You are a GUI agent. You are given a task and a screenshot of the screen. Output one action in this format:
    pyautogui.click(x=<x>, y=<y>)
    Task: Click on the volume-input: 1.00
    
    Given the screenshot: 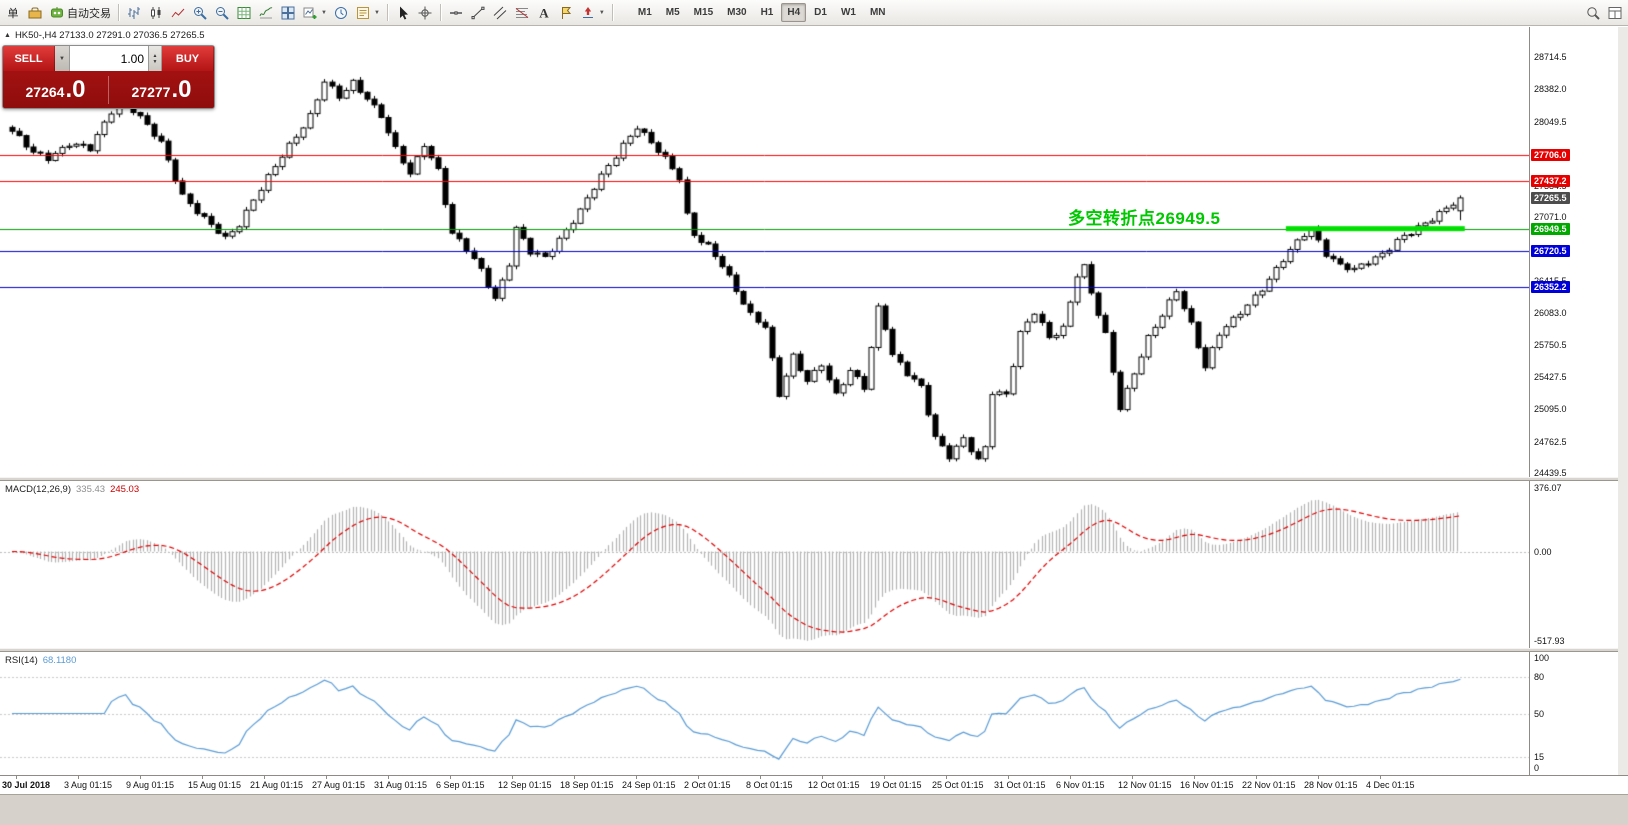 What is the action you would take?
    pyautogui.click(x=109, y=58)
    